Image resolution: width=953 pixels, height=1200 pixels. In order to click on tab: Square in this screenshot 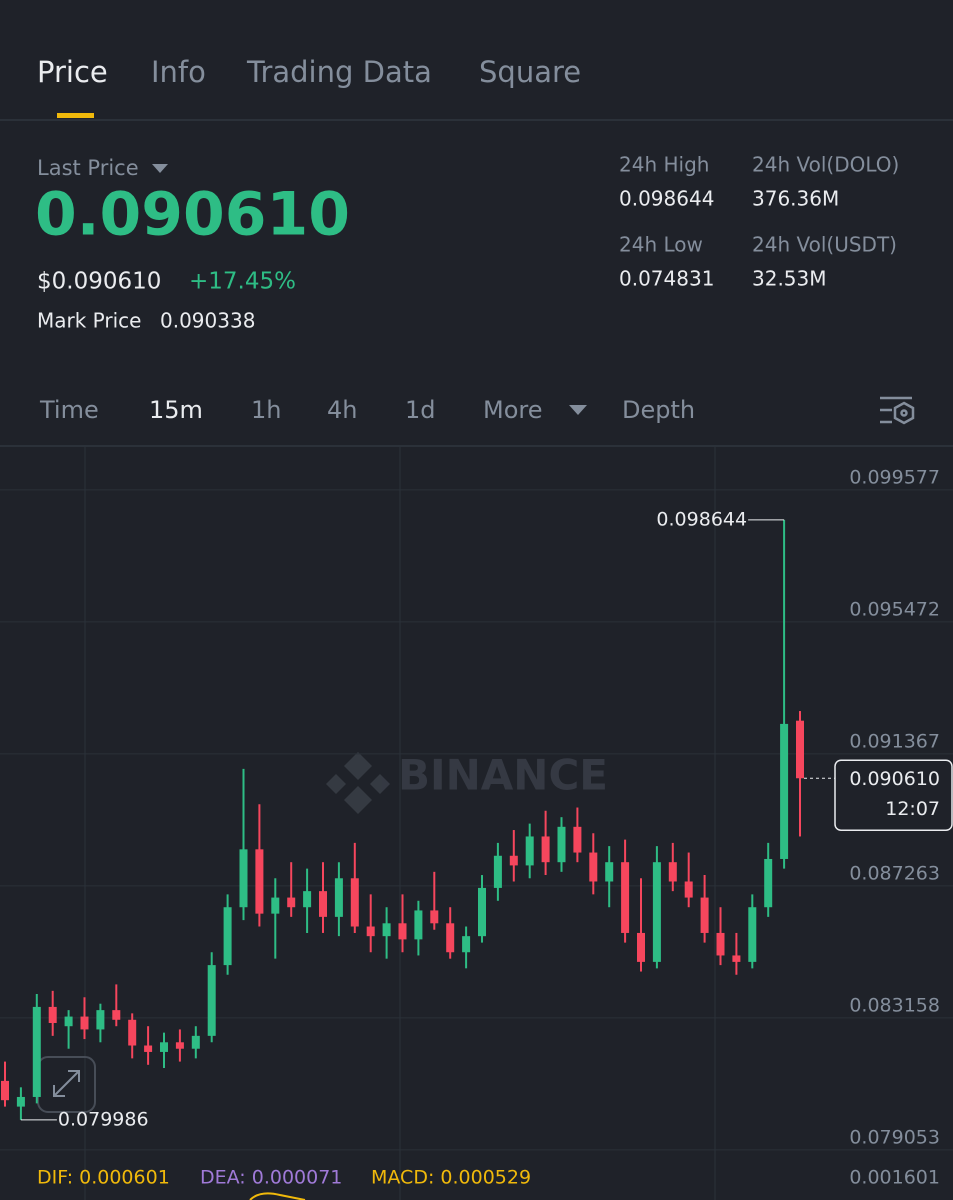, I will do `click(530, 72)`.